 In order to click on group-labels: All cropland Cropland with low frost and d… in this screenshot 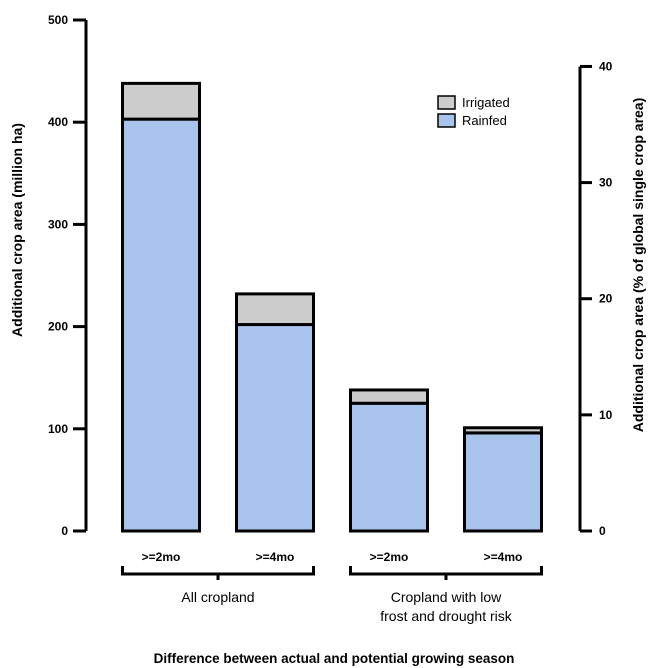, I will do `click(332, 595)`.